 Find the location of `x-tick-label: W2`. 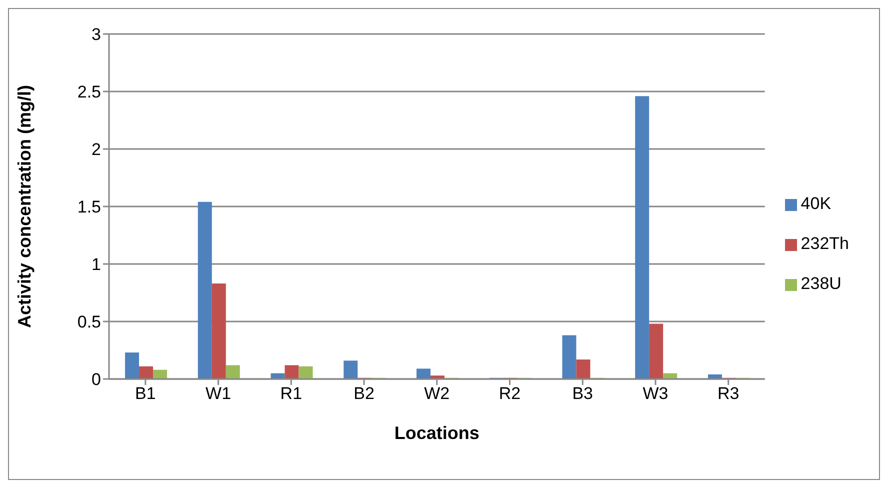

x-tick-label: W2 is located at coordinates (437, 394).